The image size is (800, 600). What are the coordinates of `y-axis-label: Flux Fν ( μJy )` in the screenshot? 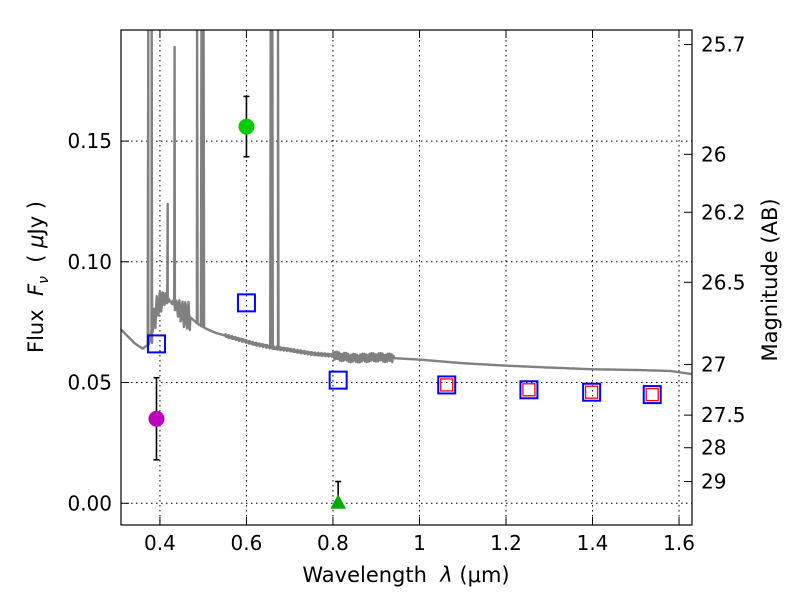 It's located at (38, 277).